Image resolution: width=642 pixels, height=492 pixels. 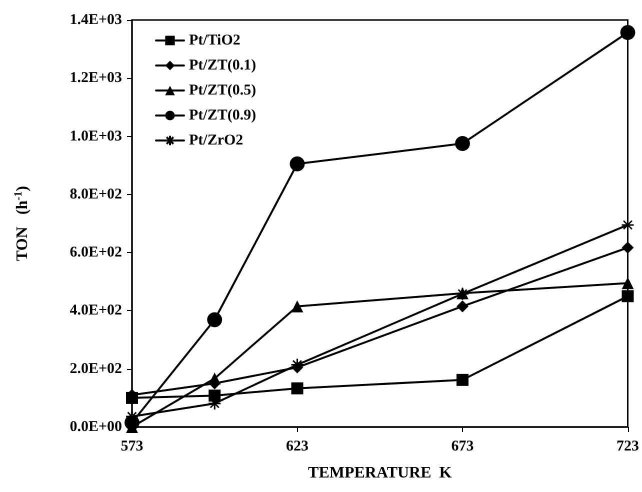 What do you see at coordinates (214, 40) in the screenshot?
I see `legend-label: Pt/TiO2` at bounding box center [214, 40].